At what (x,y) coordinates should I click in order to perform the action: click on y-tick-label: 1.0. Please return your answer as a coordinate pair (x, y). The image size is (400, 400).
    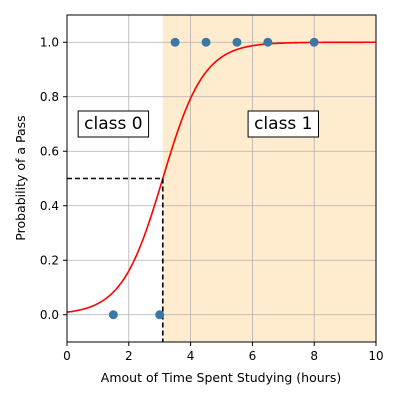
    Looking at the image, I should click on (49, 42).